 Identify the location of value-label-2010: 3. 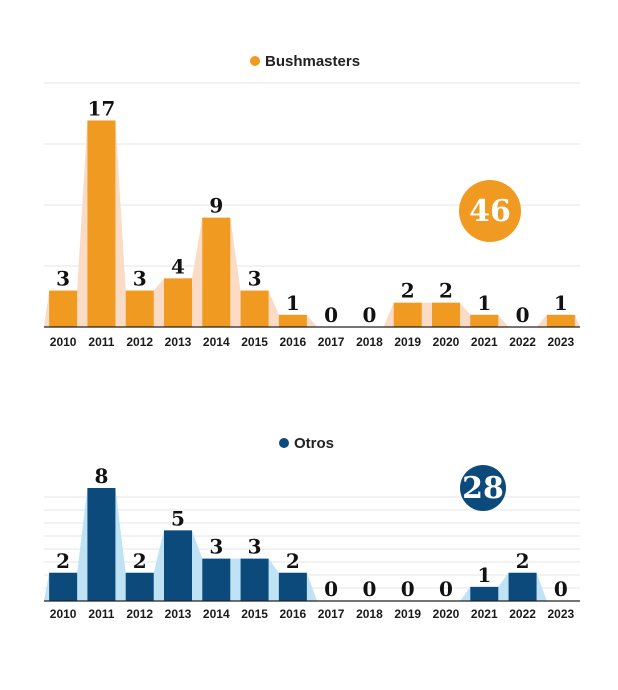
(63, 279).